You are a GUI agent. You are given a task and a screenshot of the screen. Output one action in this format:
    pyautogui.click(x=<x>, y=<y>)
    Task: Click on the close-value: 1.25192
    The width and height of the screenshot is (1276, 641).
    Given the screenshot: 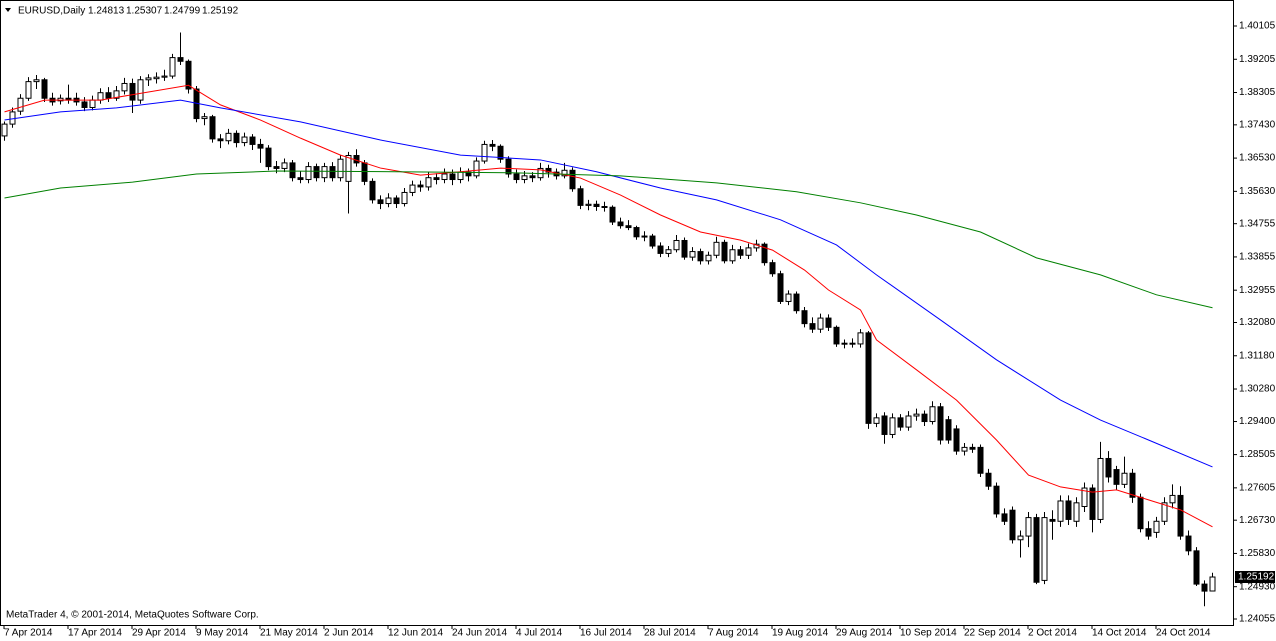 What is the action you would take?
    pyautogui.click(x=220, y=11)
    